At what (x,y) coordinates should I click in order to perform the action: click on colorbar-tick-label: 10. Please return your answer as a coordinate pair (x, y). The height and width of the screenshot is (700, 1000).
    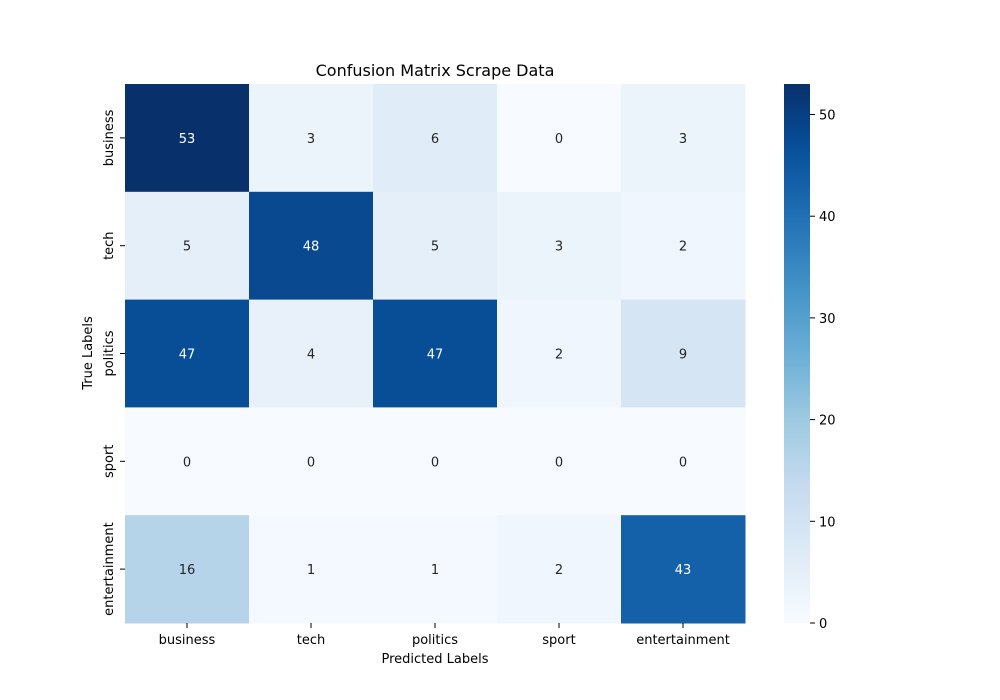
    Looking at the image, I should click on (827, 522).